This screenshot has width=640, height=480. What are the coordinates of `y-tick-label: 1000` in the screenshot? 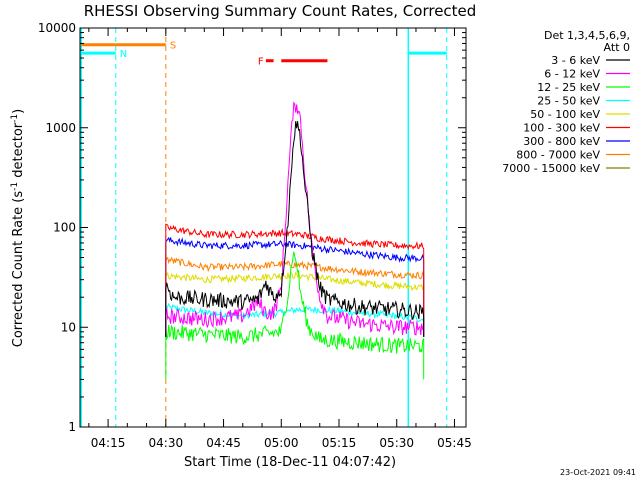 It's located at (60, 128).